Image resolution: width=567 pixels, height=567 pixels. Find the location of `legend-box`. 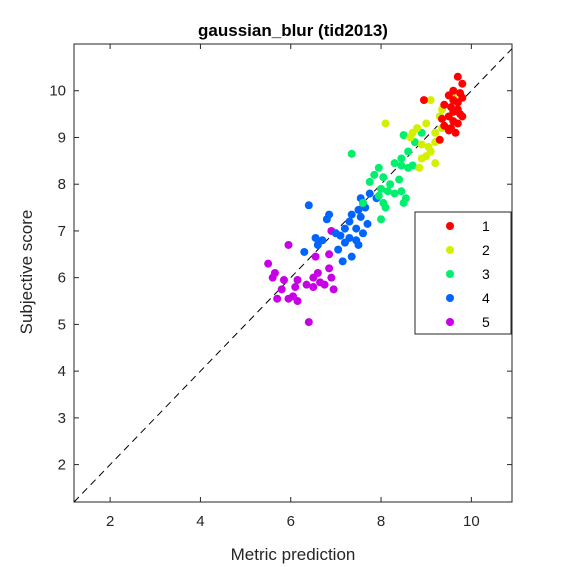

legend-box is located at coordinates (463, 273).